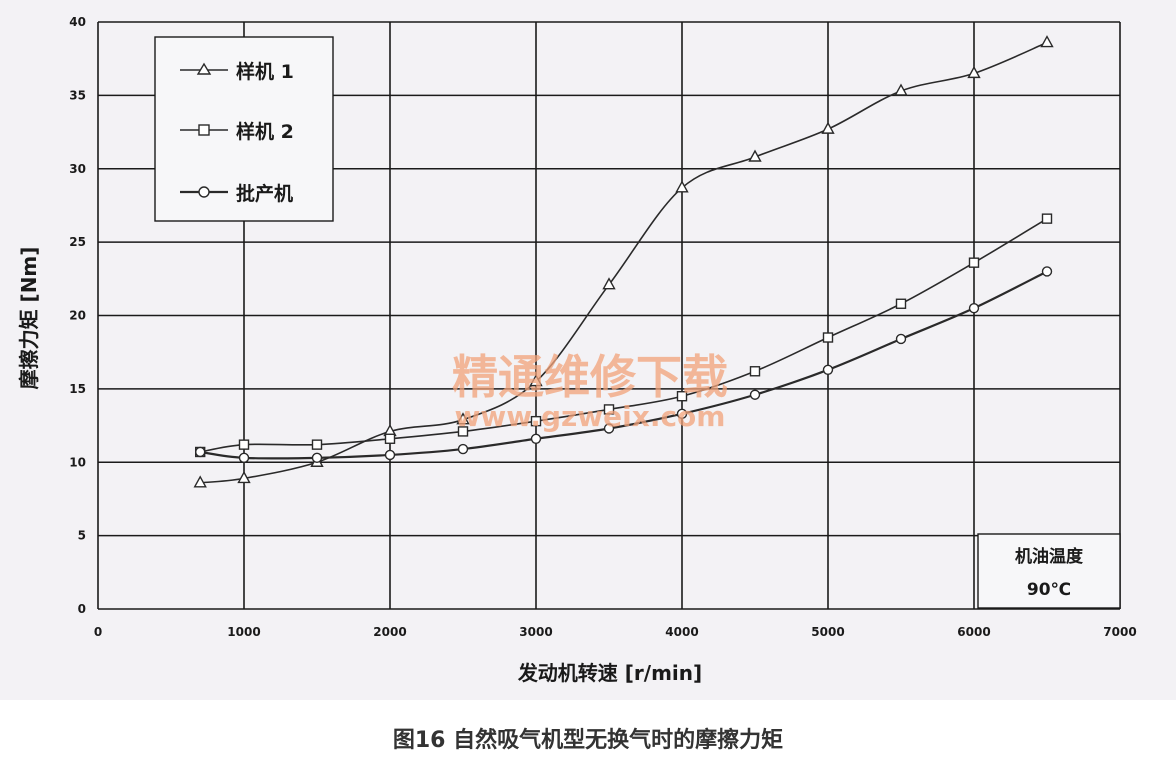  What do you see at coordinates (77, 95) in the screenshot?
I see `y-tick-label: 35` at bounding box center [77, 95].